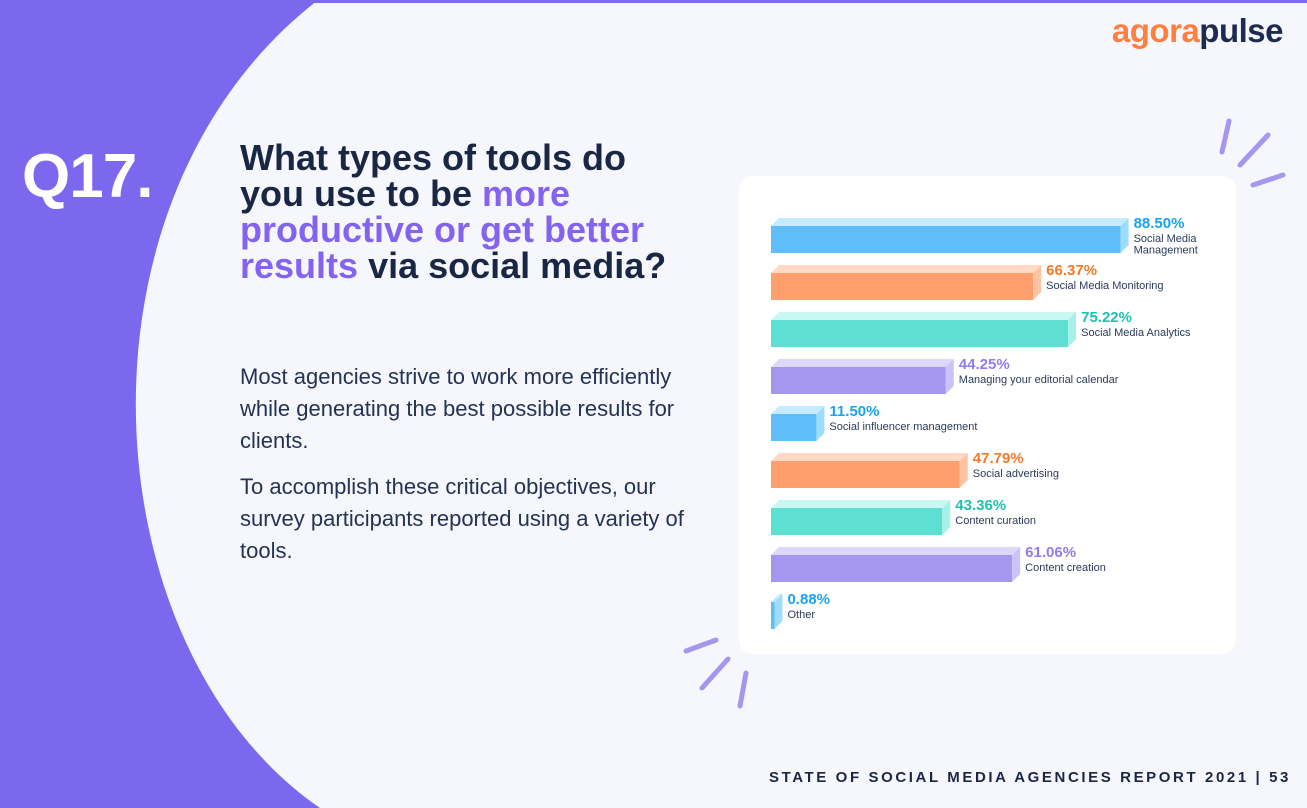  I want to click on bar-value-label: 66.37%, so click(1071, 270).